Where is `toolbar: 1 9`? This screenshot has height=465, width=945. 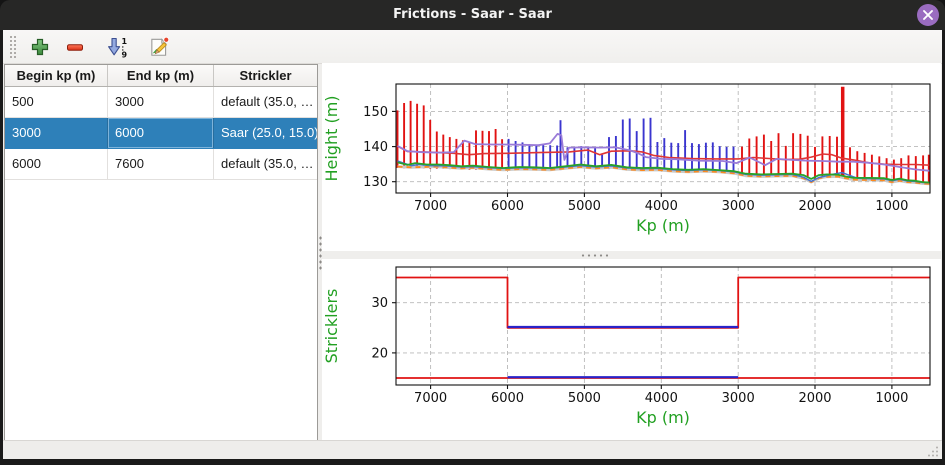
toolbar: 1 9 is located at coordinates (472, 47).